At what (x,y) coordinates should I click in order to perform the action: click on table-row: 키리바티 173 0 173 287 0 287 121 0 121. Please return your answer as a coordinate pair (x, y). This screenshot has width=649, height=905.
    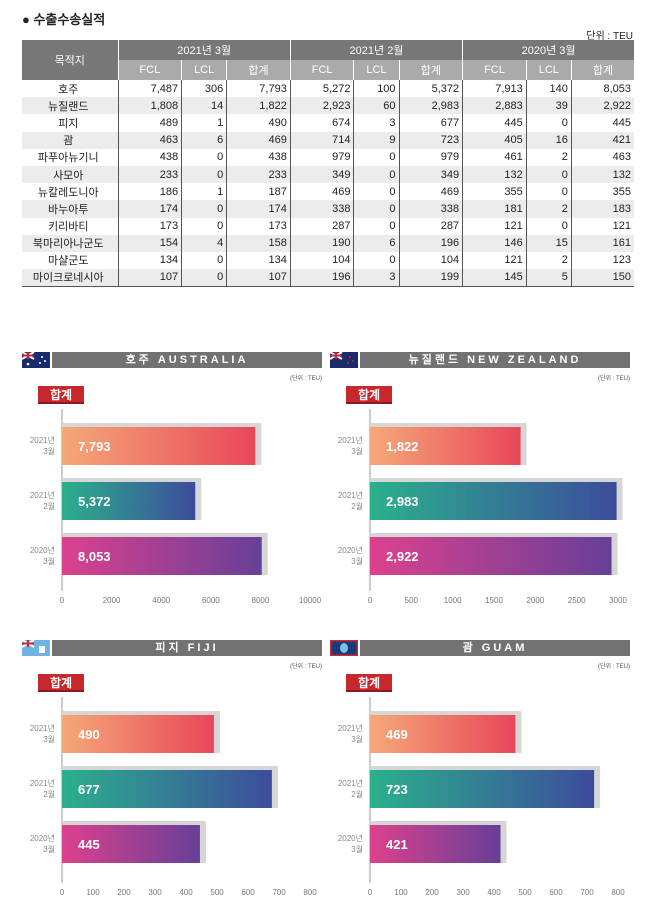
    Looking at the image, I should click on (328, 226).